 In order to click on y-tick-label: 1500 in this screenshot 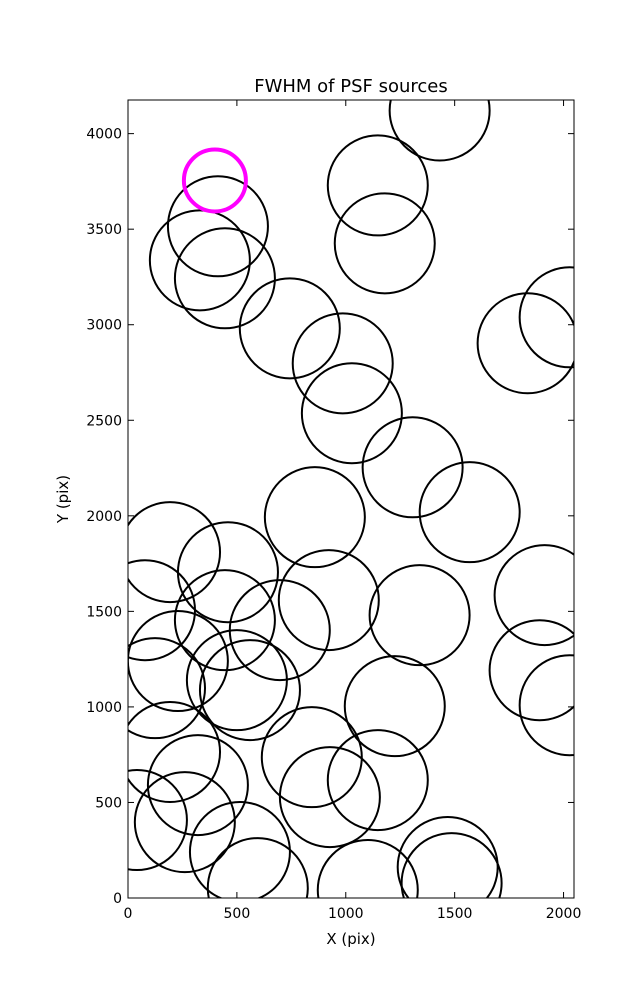, I will do `click(104, 612)`.